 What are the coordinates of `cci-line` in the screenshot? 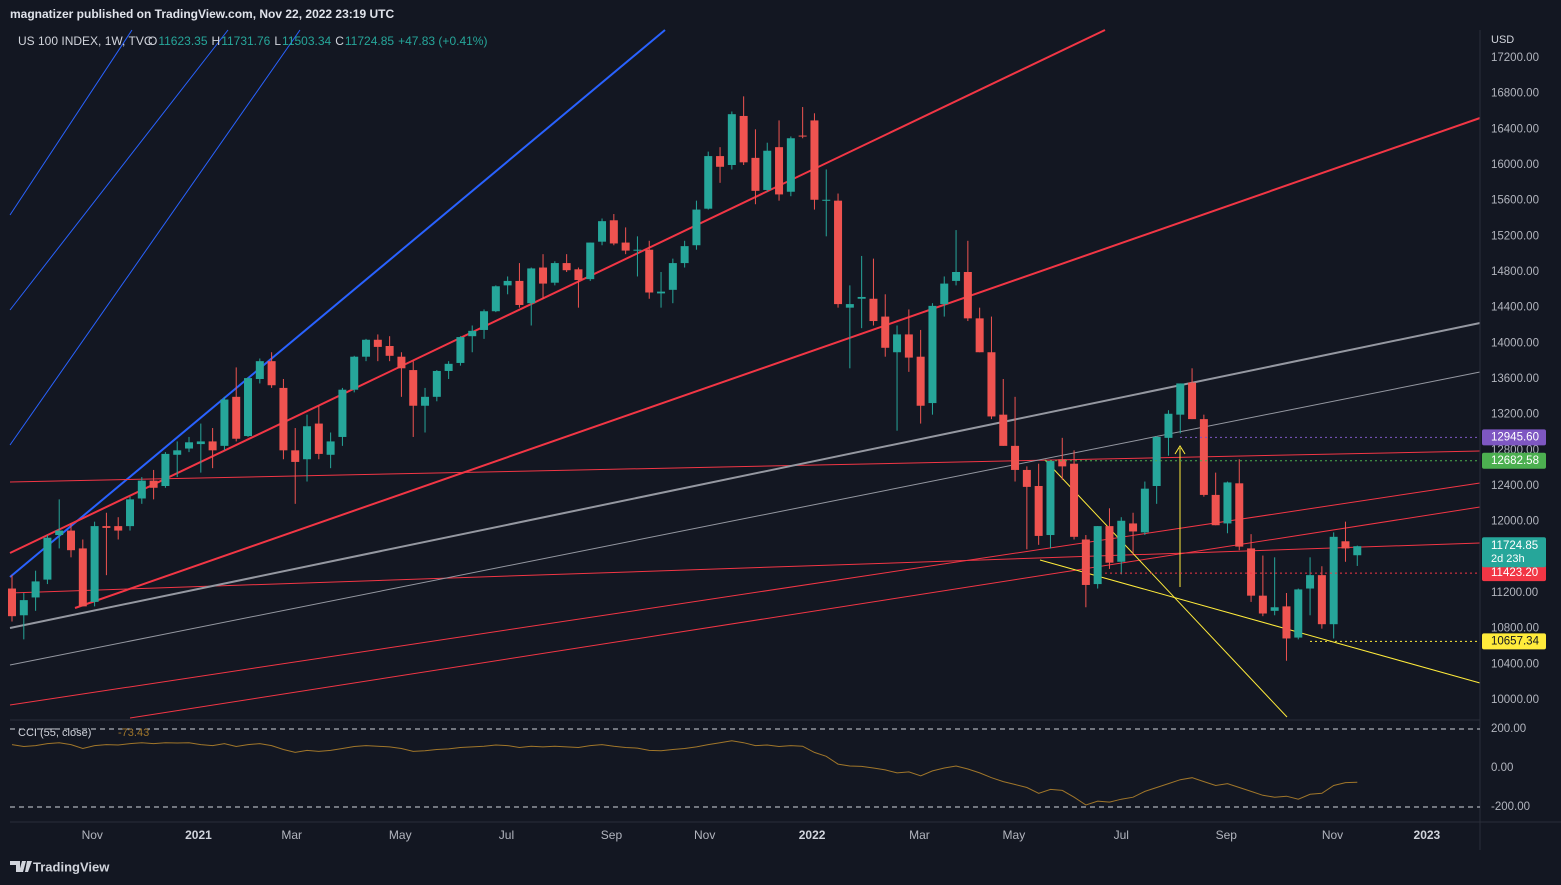 It's located at (684, 773).